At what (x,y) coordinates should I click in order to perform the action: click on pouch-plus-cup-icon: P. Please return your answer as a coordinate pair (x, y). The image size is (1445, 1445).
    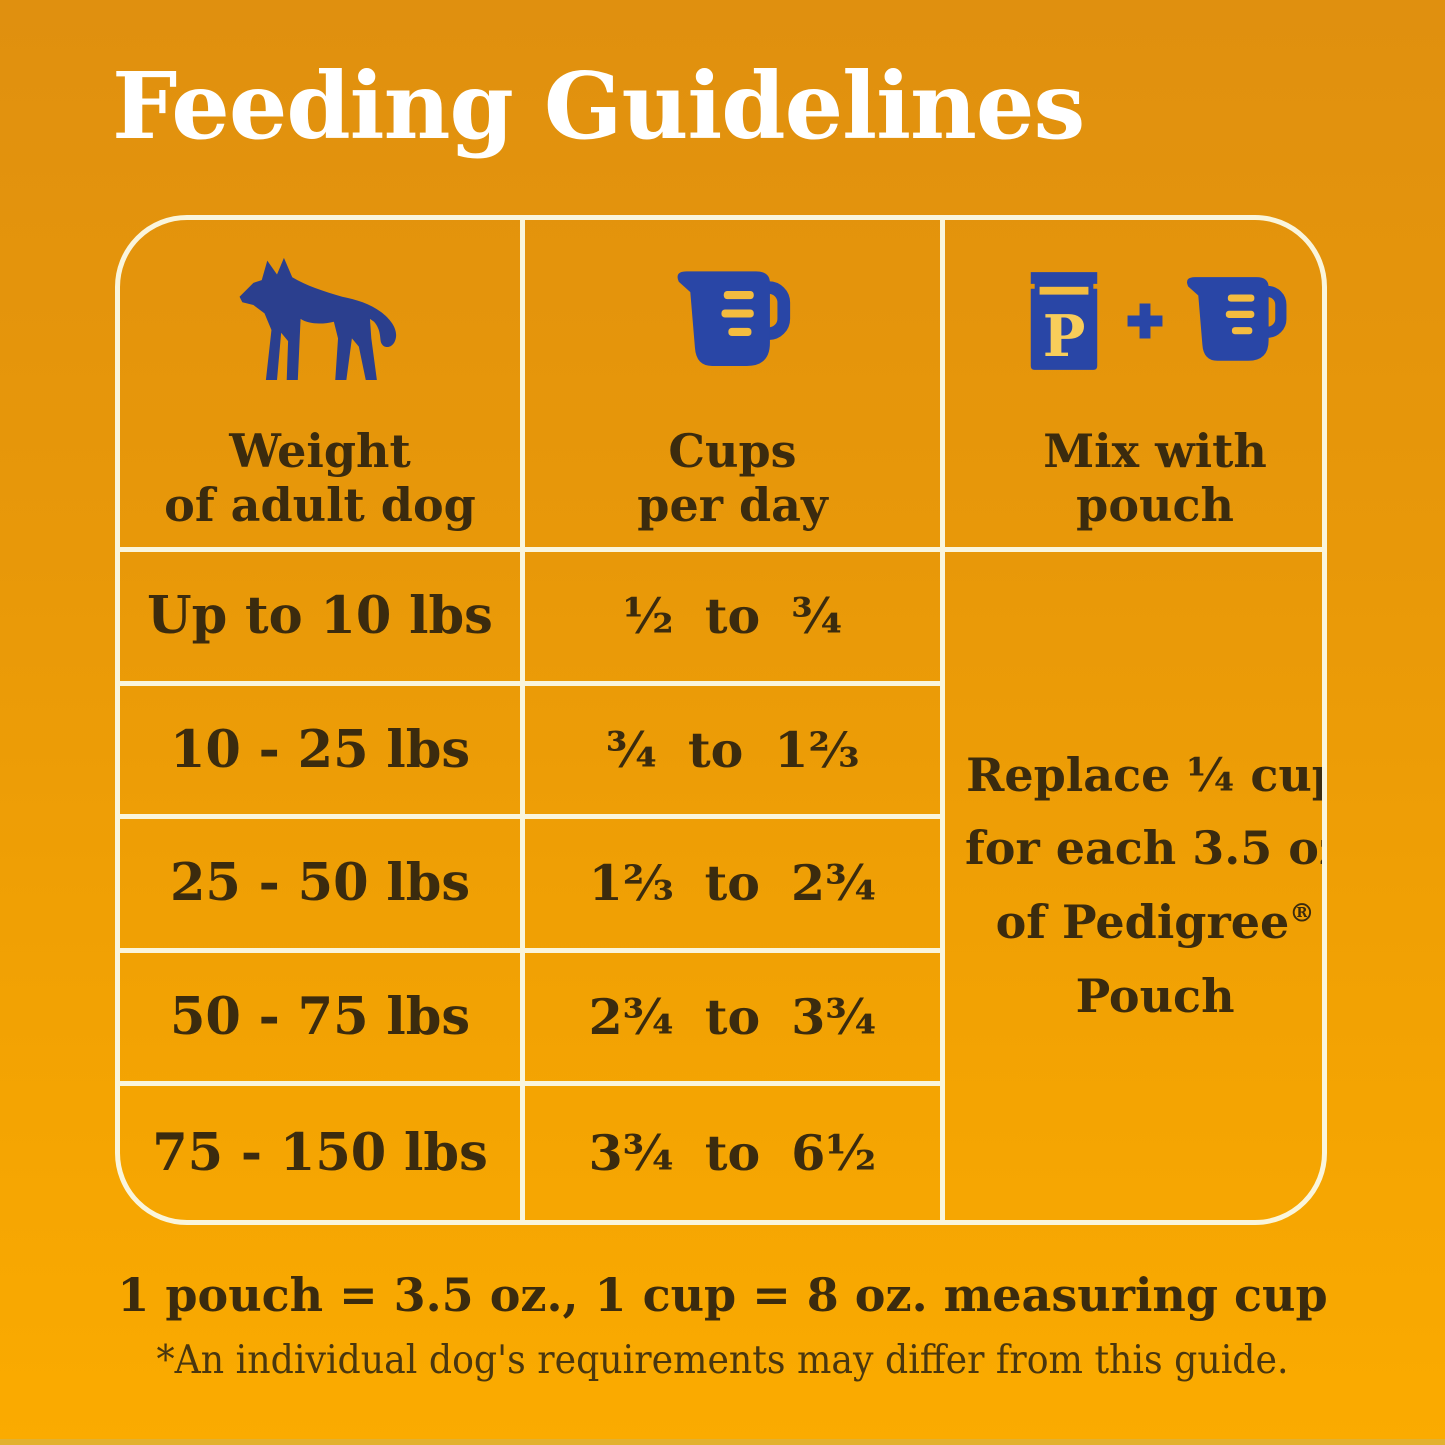
    Looking at the image, I should click on (1155, 321).